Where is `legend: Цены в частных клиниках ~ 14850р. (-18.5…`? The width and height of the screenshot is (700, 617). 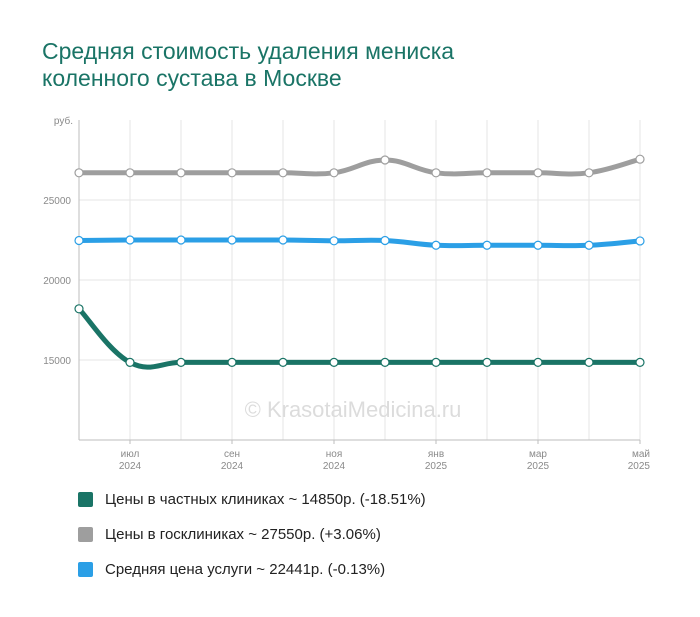 legend: Цены в частных клиниках ~ 14850р. (-18.5… is located at coordinates (252, 540).